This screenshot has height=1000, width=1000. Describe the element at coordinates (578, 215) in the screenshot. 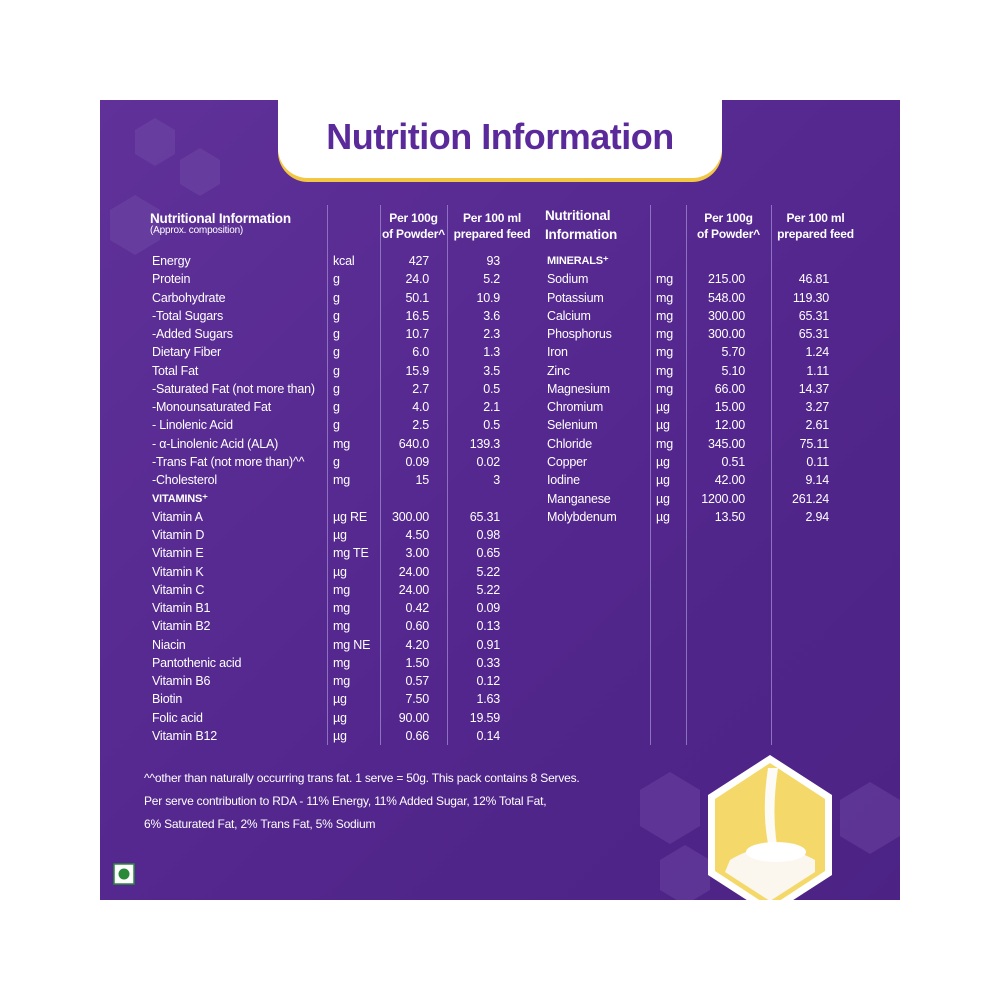

I see `header-name: Nutritional` at that location.